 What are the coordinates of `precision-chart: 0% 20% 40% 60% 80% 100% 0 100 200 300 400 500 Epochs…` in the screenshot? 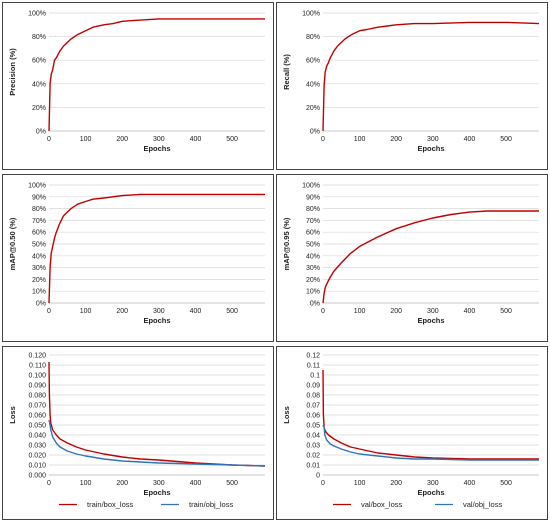 It's located at (136, 82).